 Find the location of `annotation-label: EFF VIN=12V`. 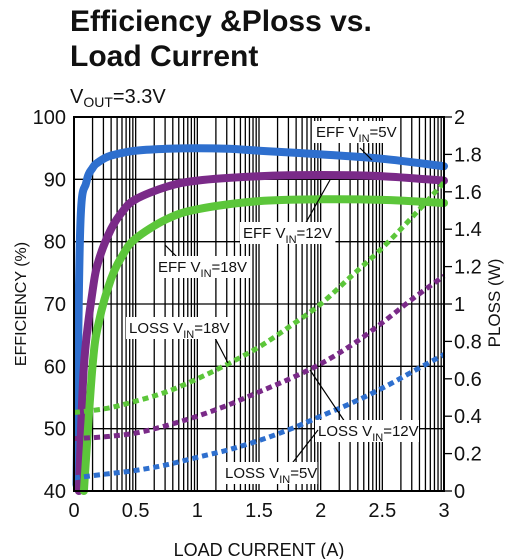

annotation-label: EFF VIN=12V is located at coordinates (287, 235).